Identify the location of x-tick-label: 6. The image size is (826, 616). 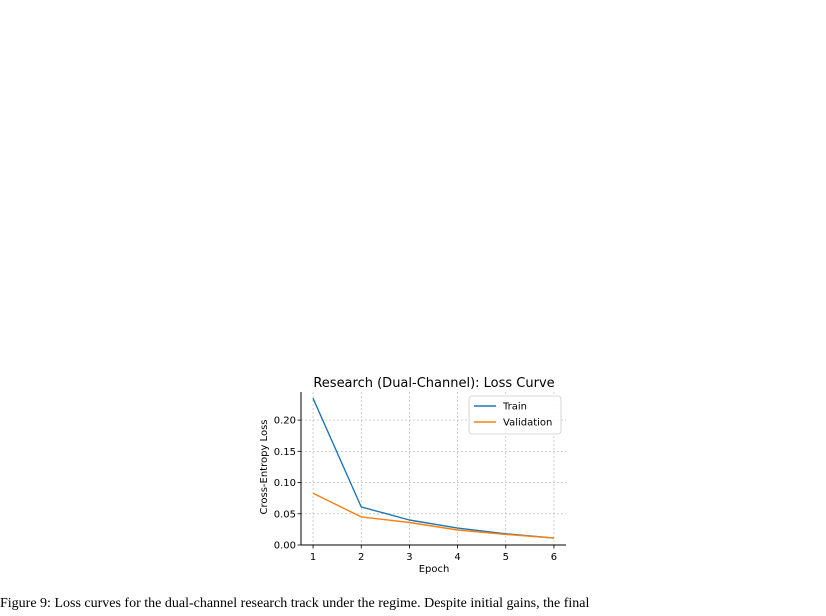
(554, 557).